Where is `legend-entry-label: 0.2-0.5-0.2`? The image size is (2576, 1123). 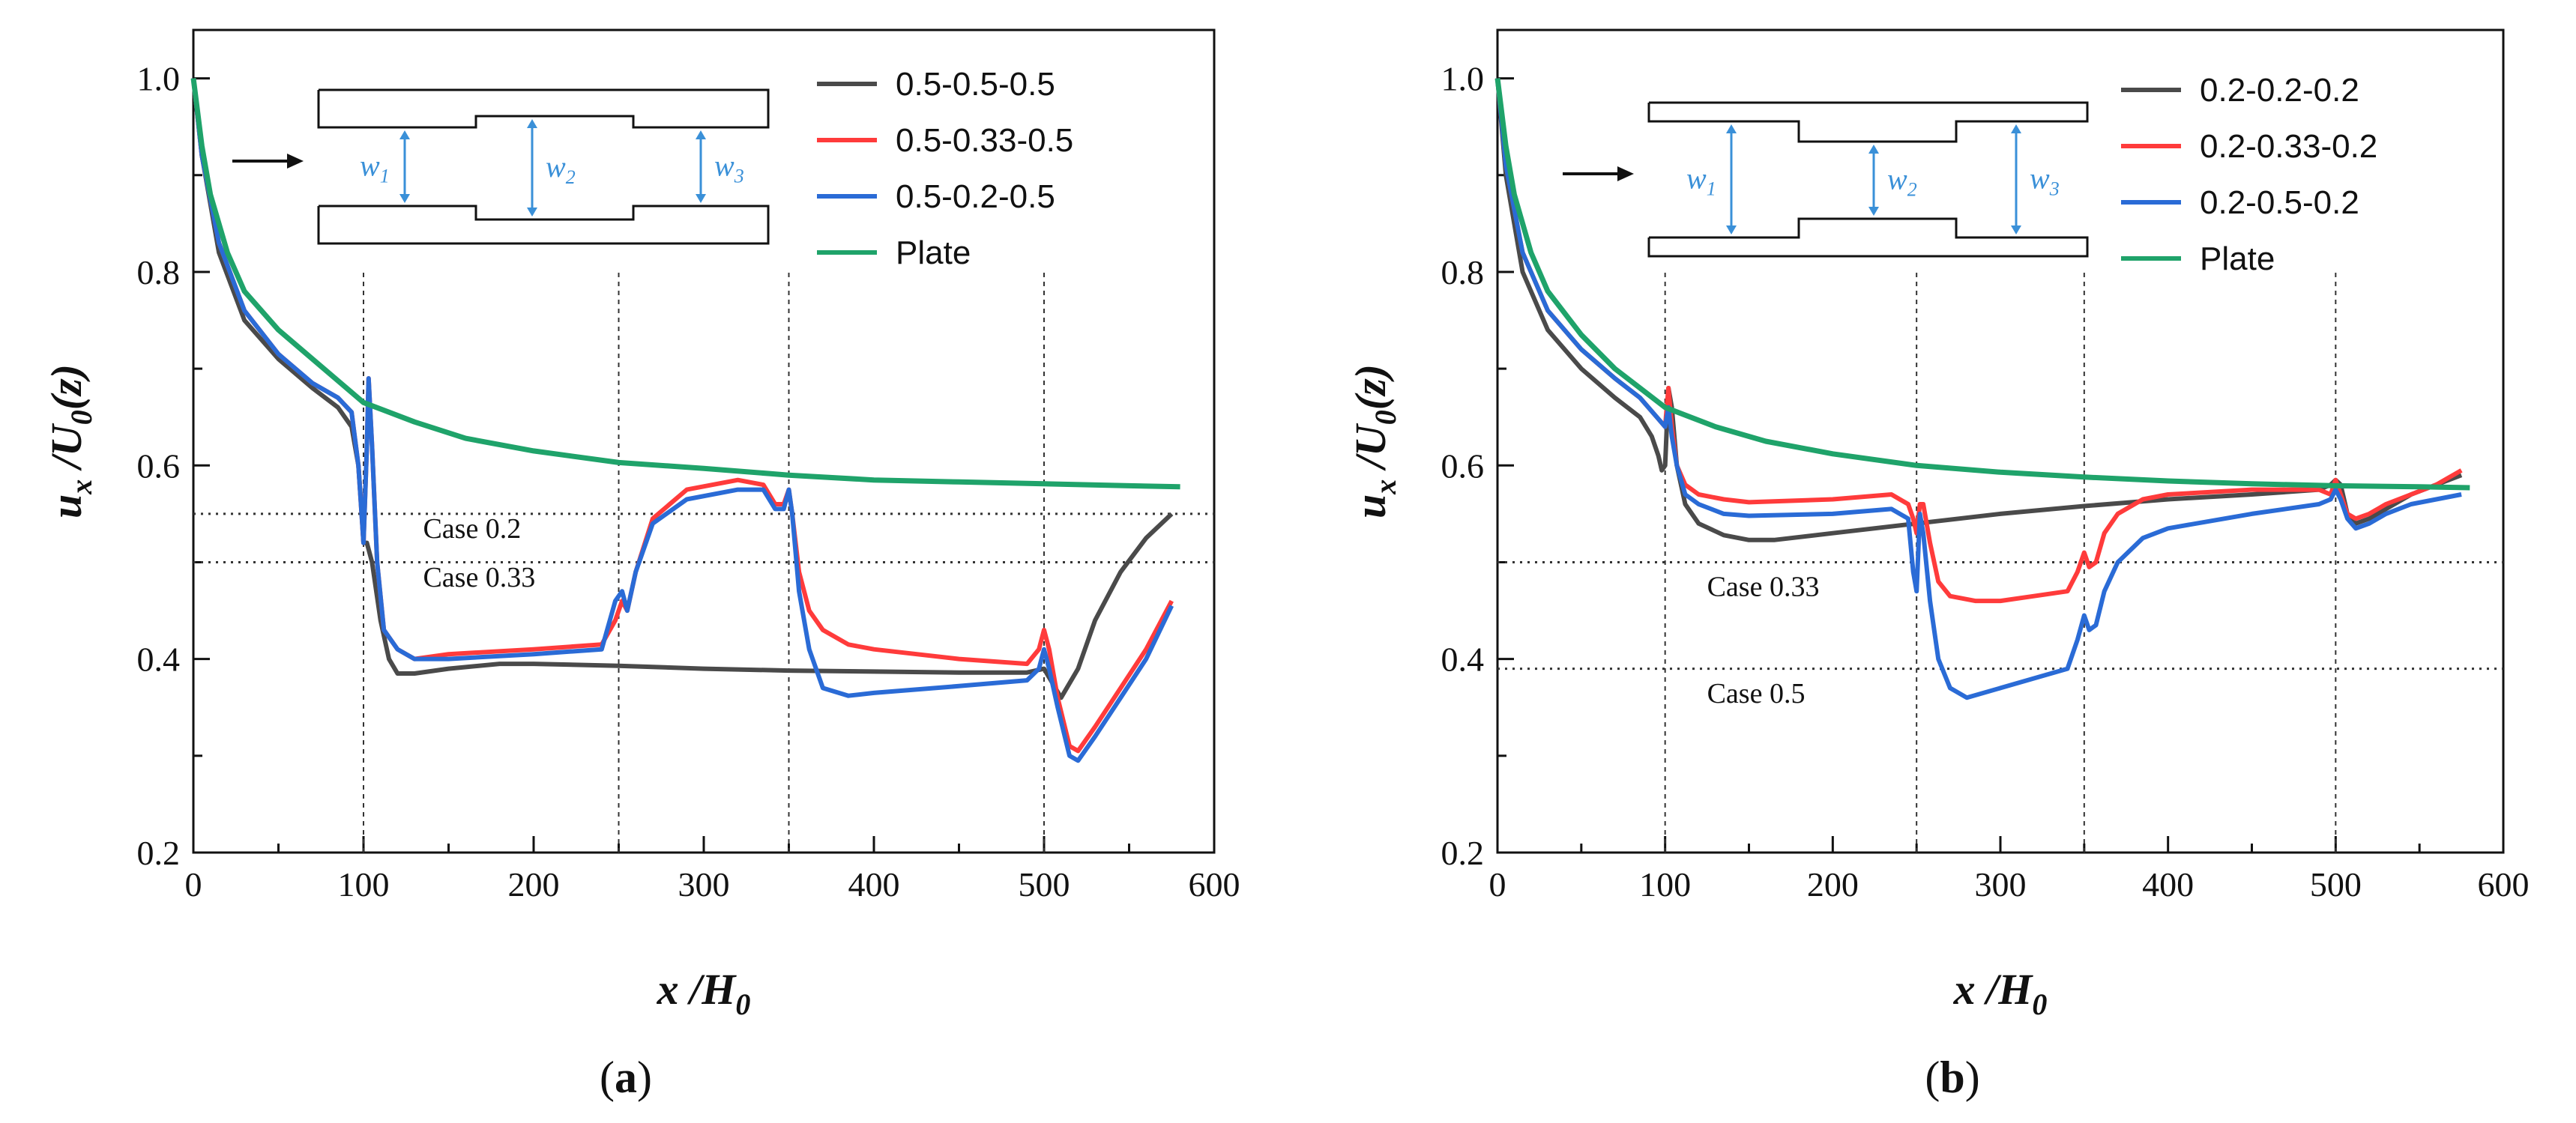 legend-entry-label: 0.2-0.5-0.2 is located at coordinates (2279, 202).